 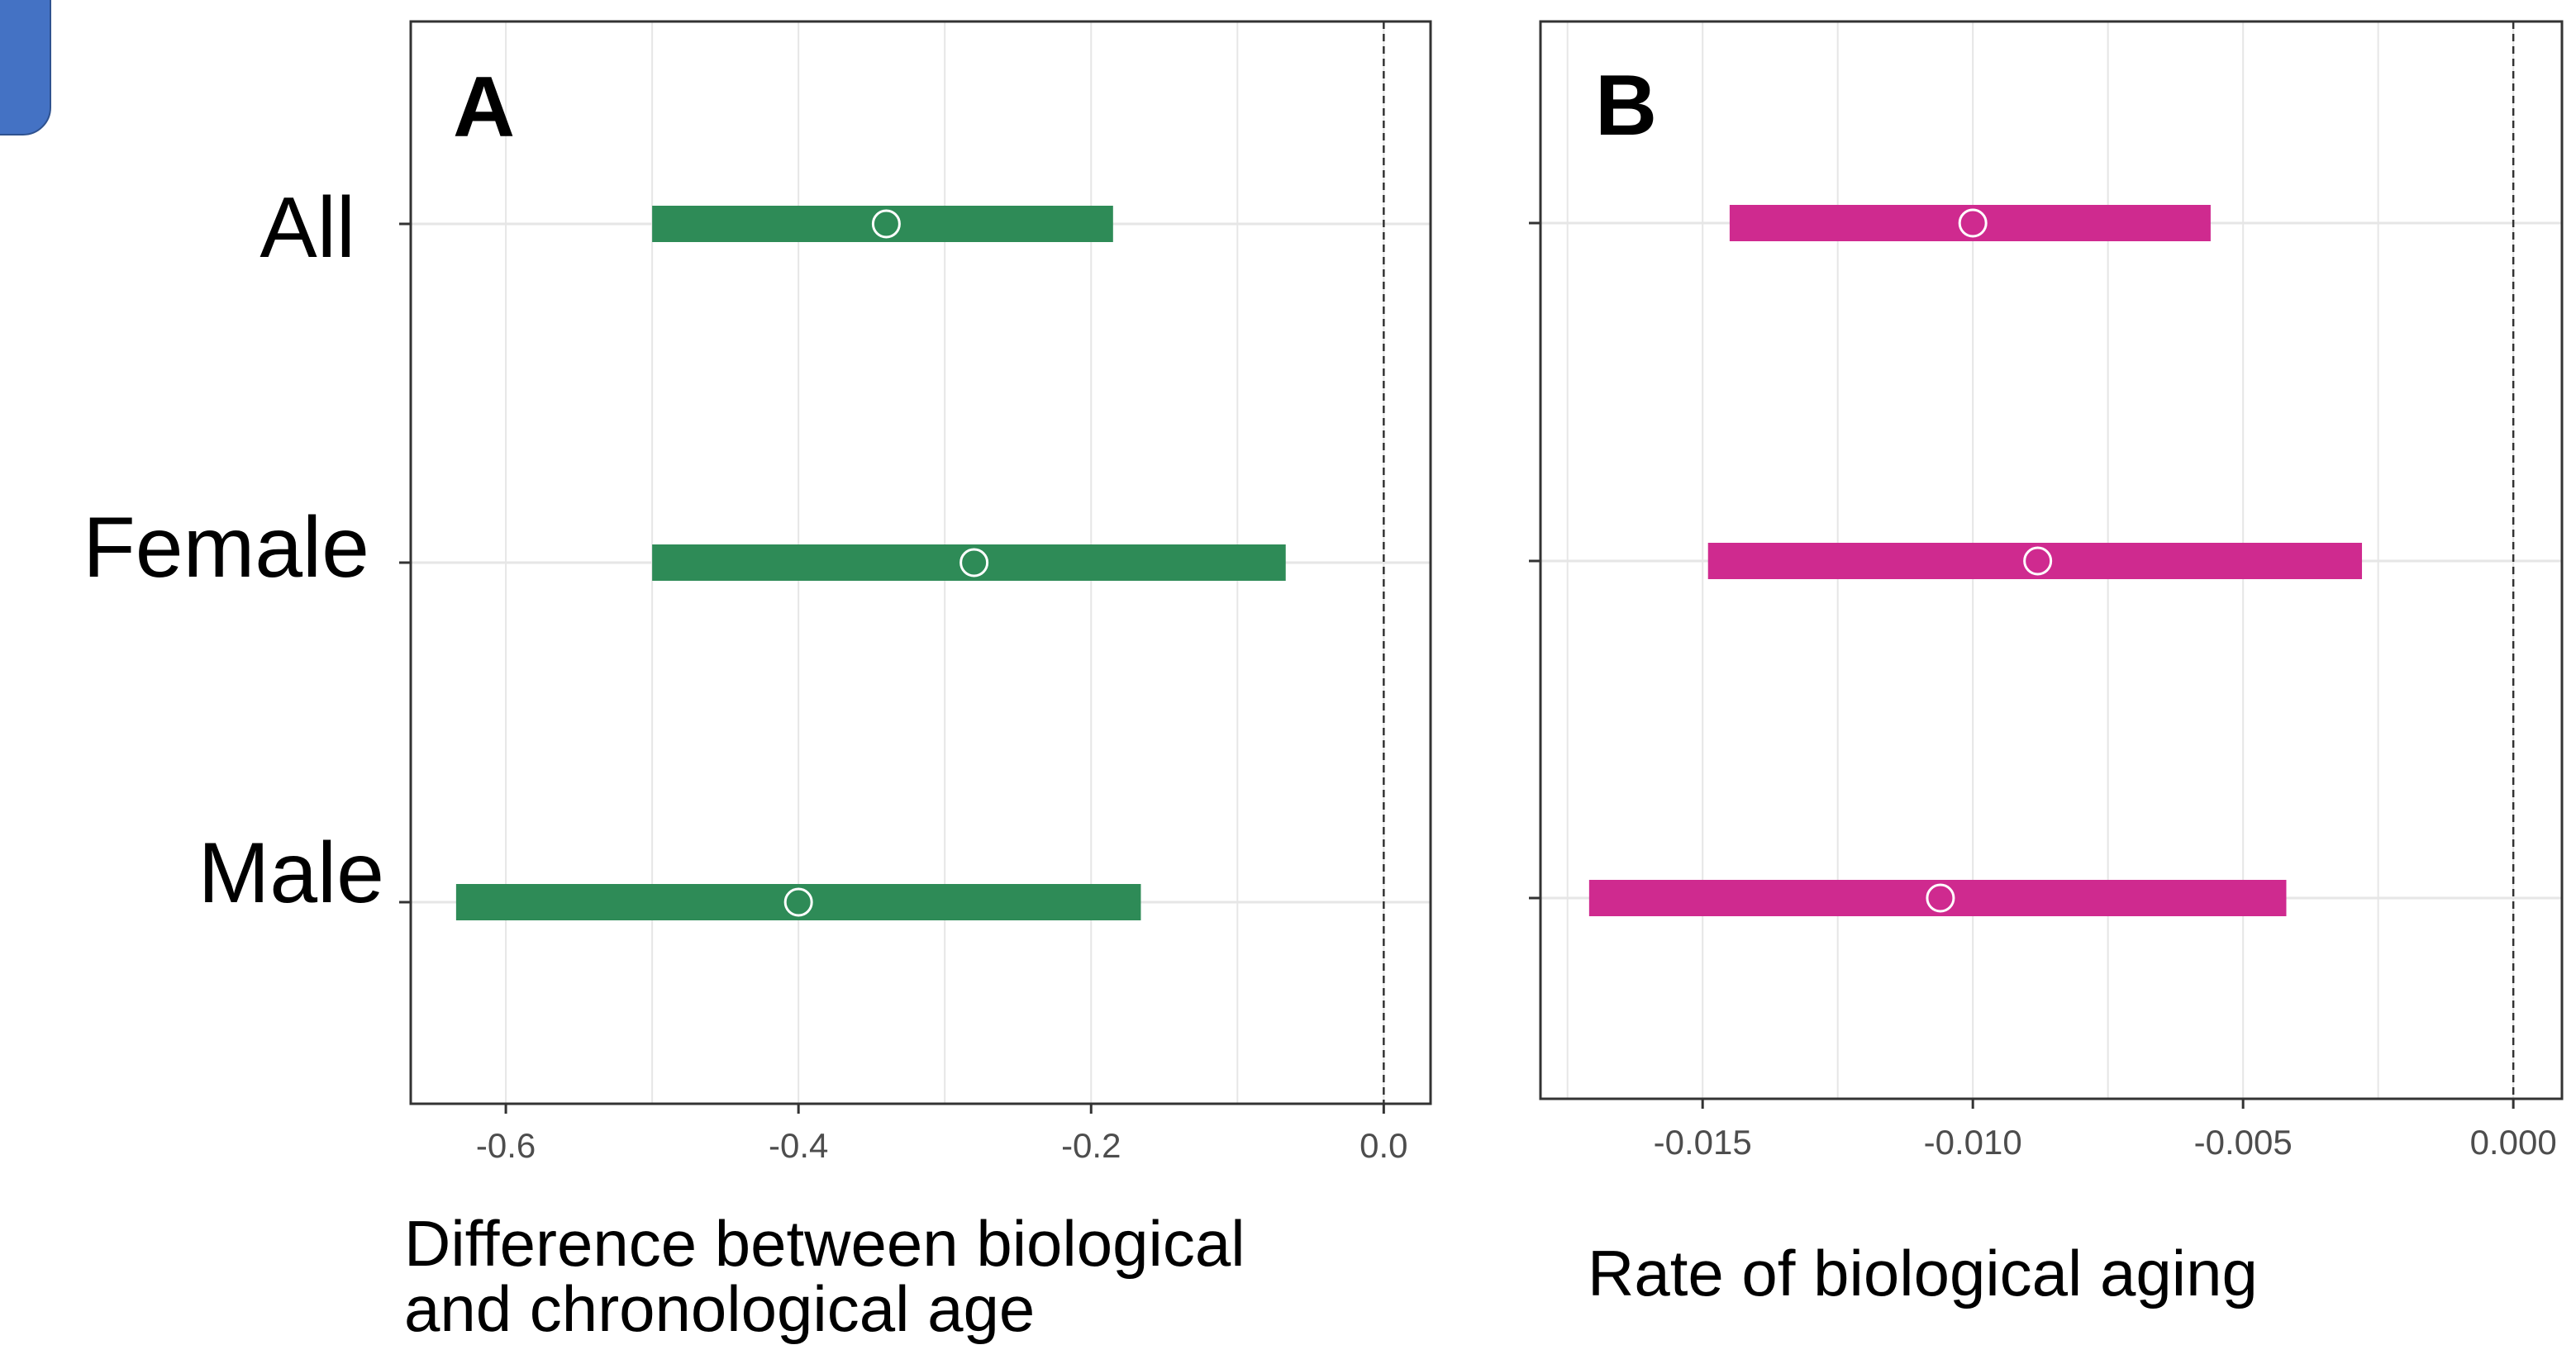 I want to click on panel-label: B, so click(x=1626, y=106).